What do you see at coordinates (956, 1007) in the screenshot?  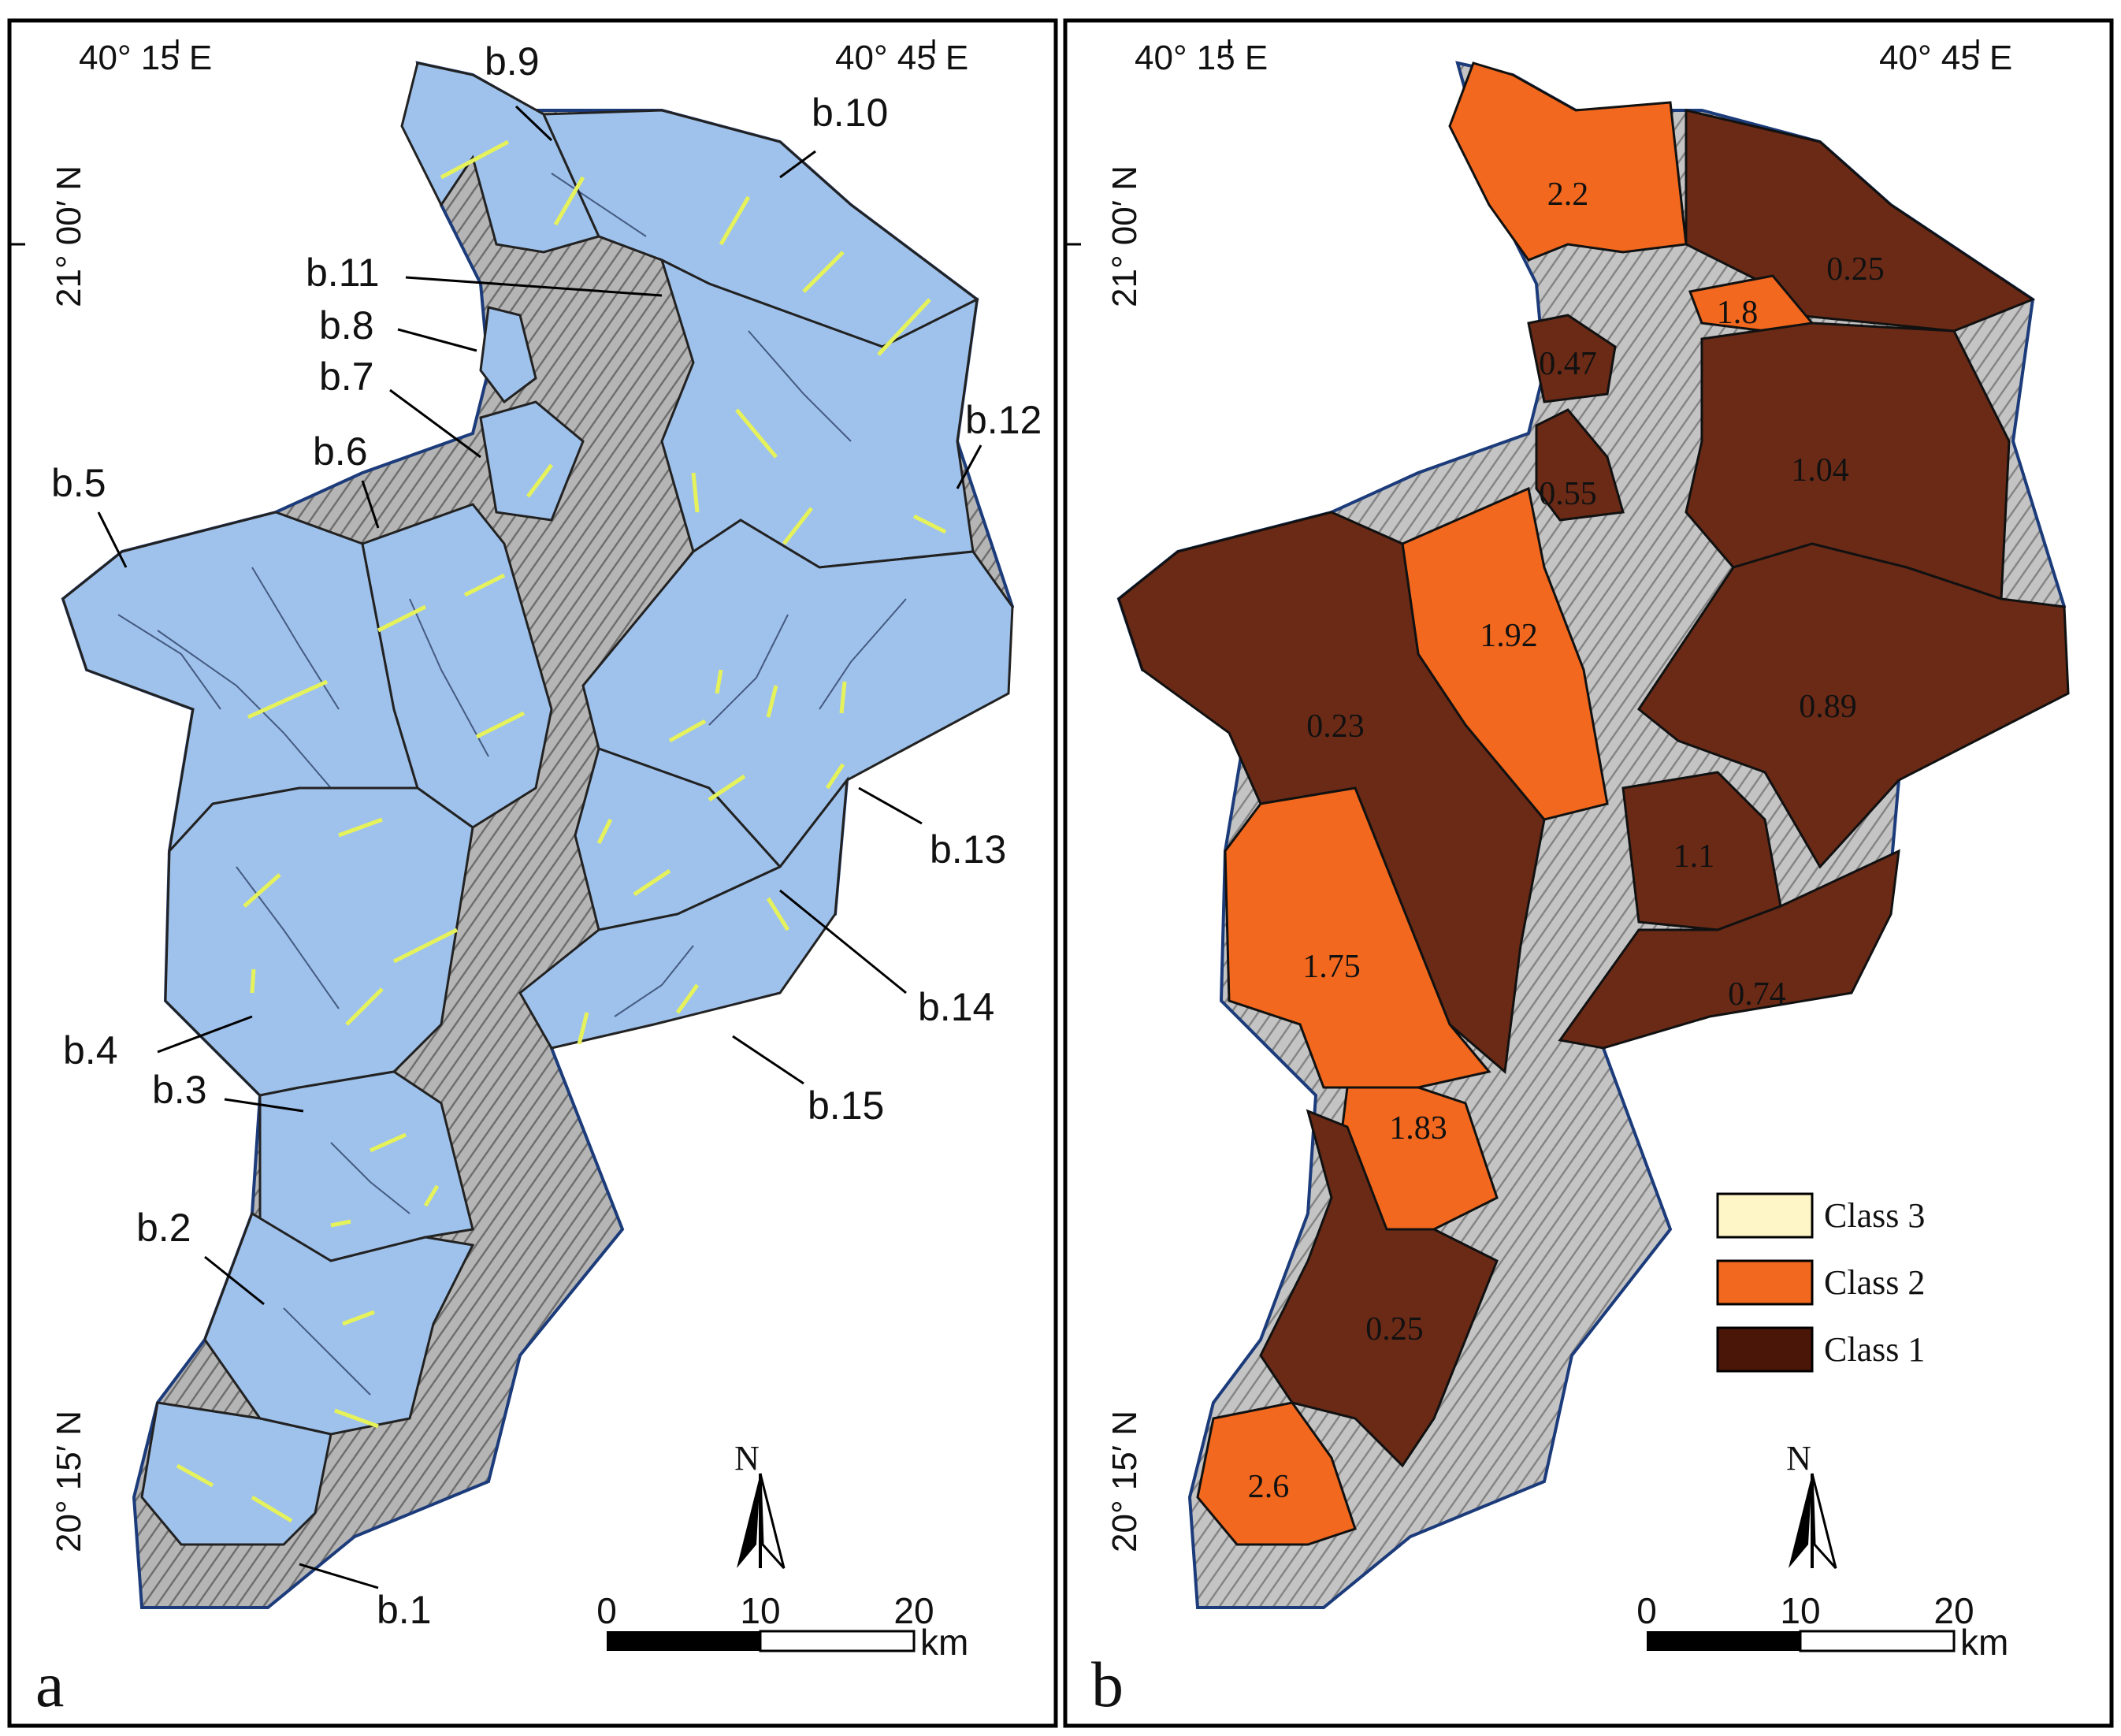 I see `label-b14: b.14` at bounding box center [956, 1007].